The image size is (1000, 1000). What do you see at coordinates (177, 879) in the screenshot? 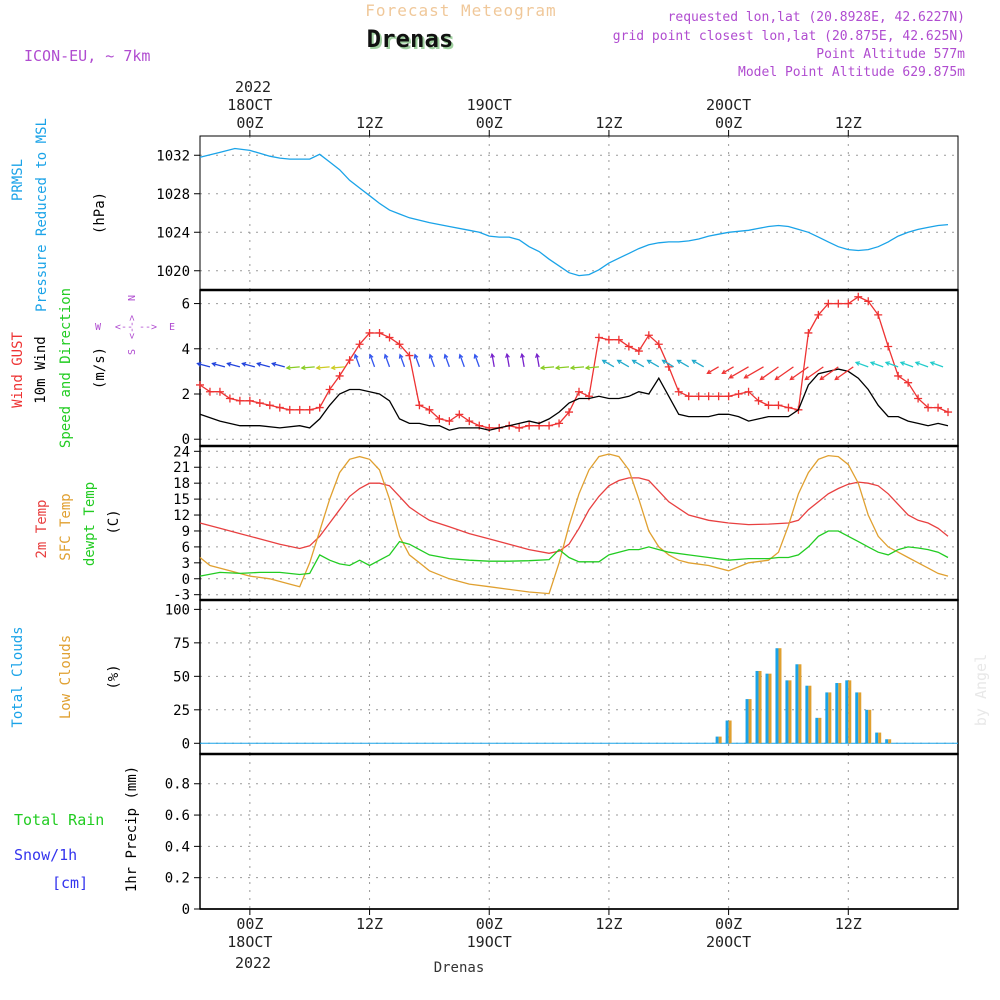
I see `precip-ytick-label: 0.2` at bounding box center [177, 879].